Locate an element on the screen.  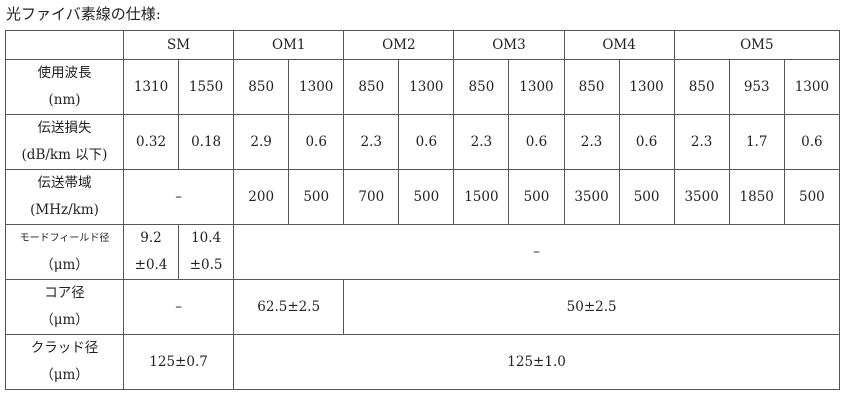
label-line: 使用波長 is located at coordinates (64, 73).